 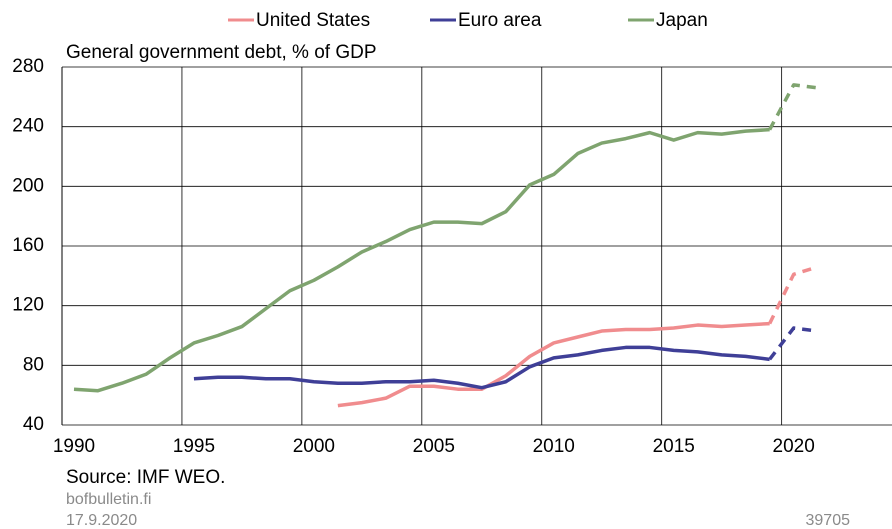 What do you see at coordinates (554, 446) in the screenshot?
I see `x-tick-label: 2010` at bounding box center [554, 446].